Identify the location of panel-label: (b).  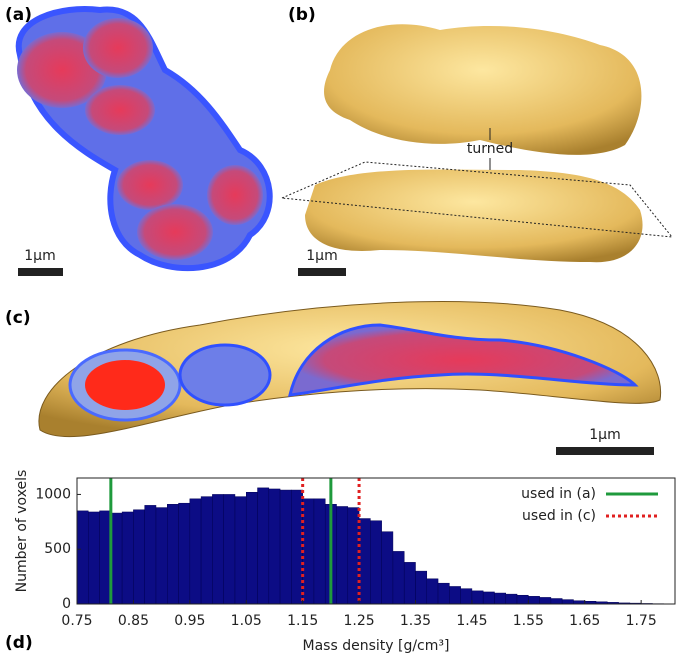
(302, 15).